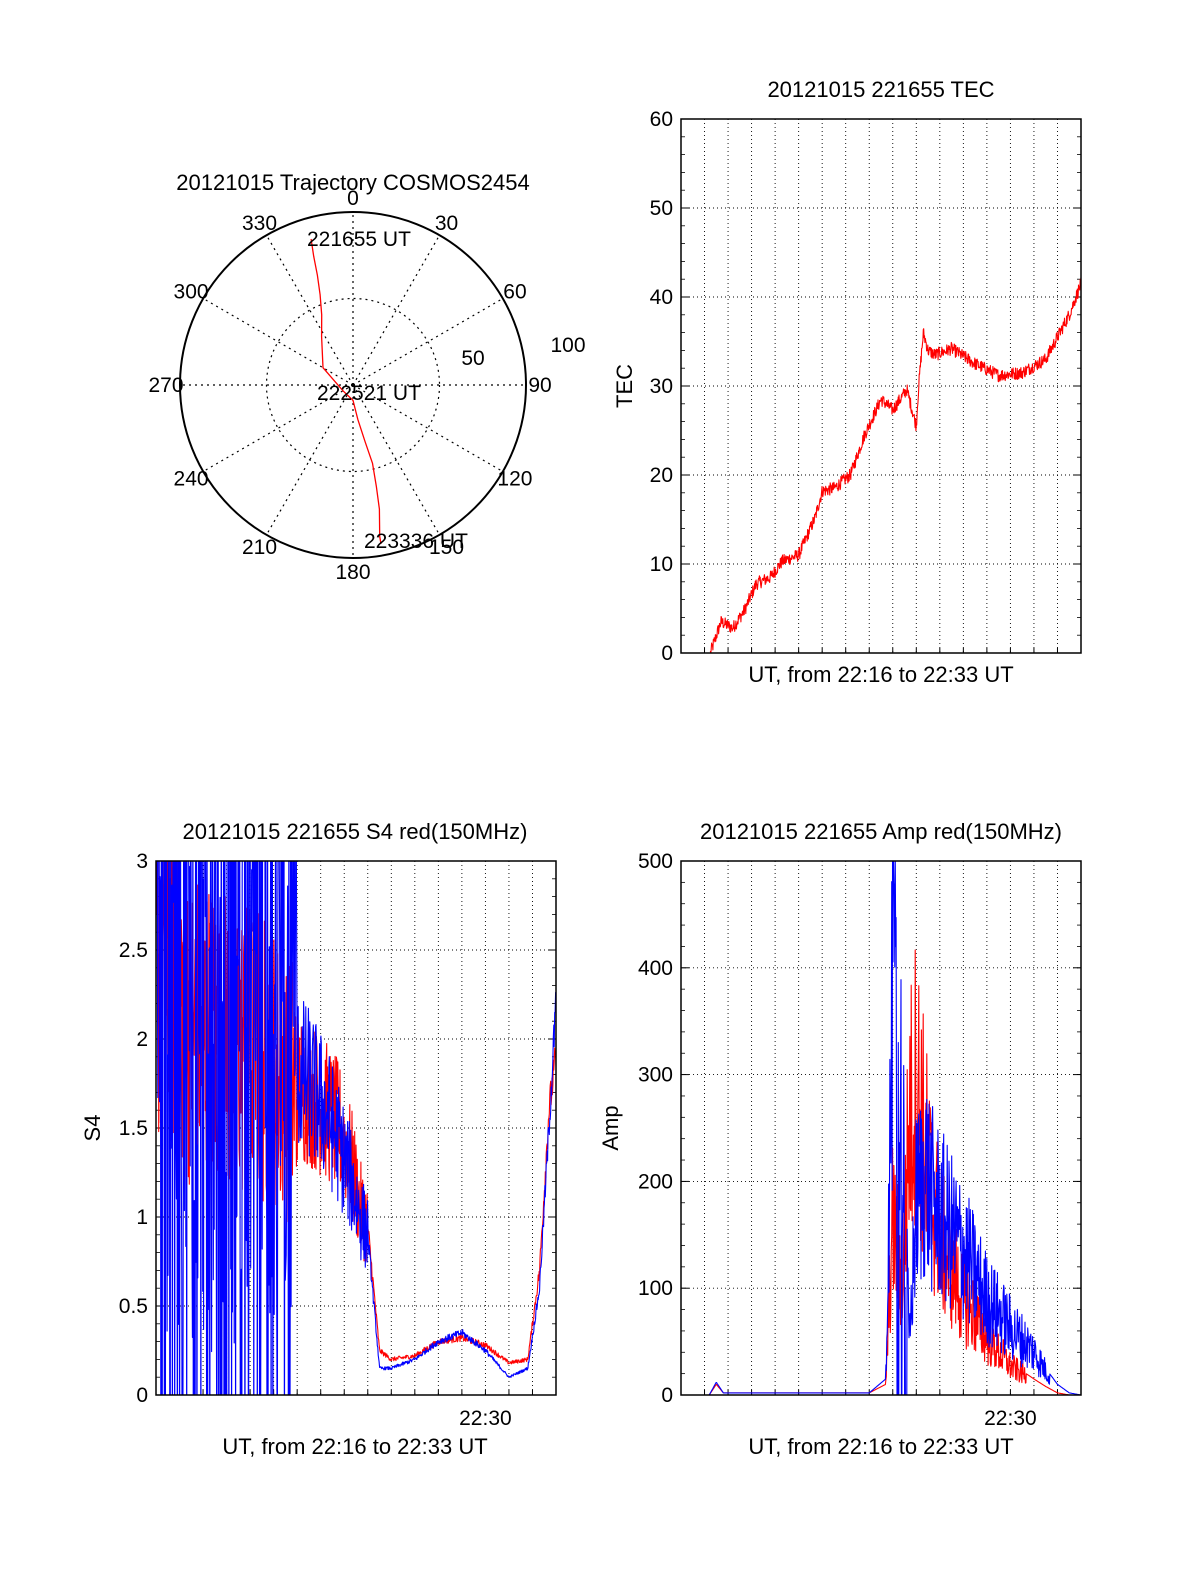 This screenshot has height=1575, width=1200. Describe the element at coordinates (165, 385) in the screenshot. I see `polar-azimuth-label: 270` at that location.